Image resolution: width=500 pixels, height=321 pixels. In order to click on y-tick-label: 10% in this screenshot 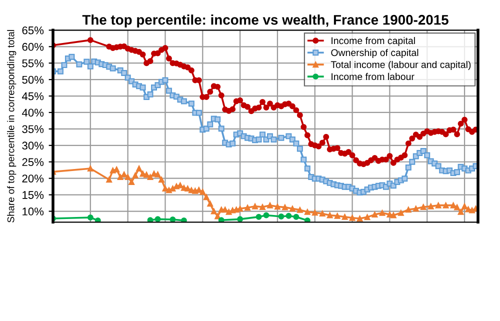, I will do `click(33, 212)`.